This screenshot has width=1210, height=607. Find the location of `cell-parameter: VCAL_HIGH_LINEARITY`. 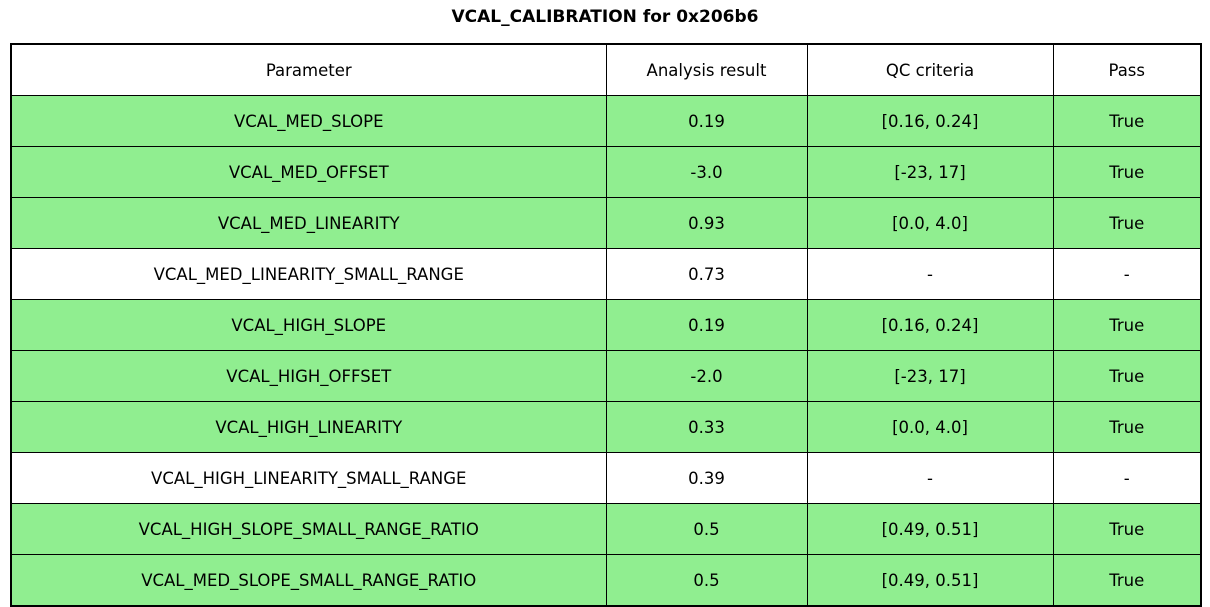

cell-parameter: VCAL_HIGH_LINEARITY is located at coordinates (308, 427).